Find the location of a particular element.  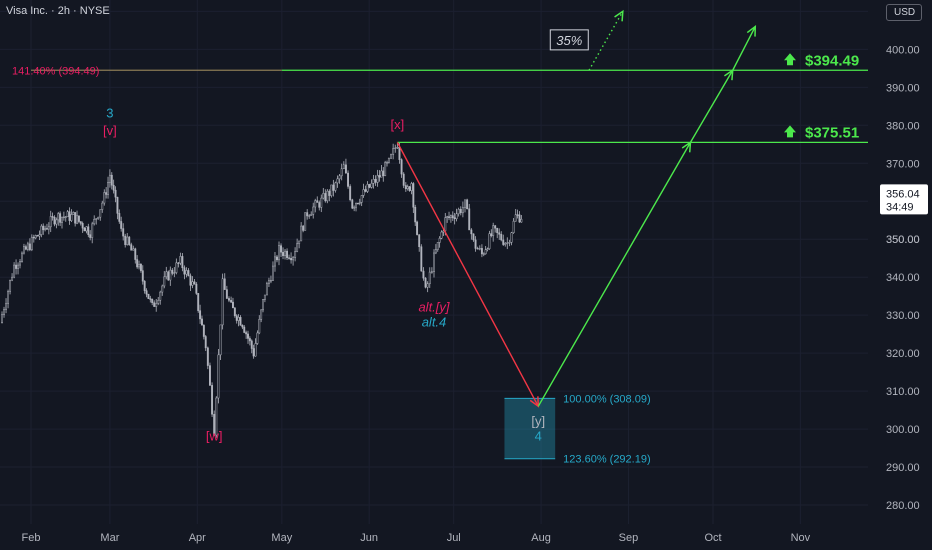

last-price-box is located at coordinates (904, 199).